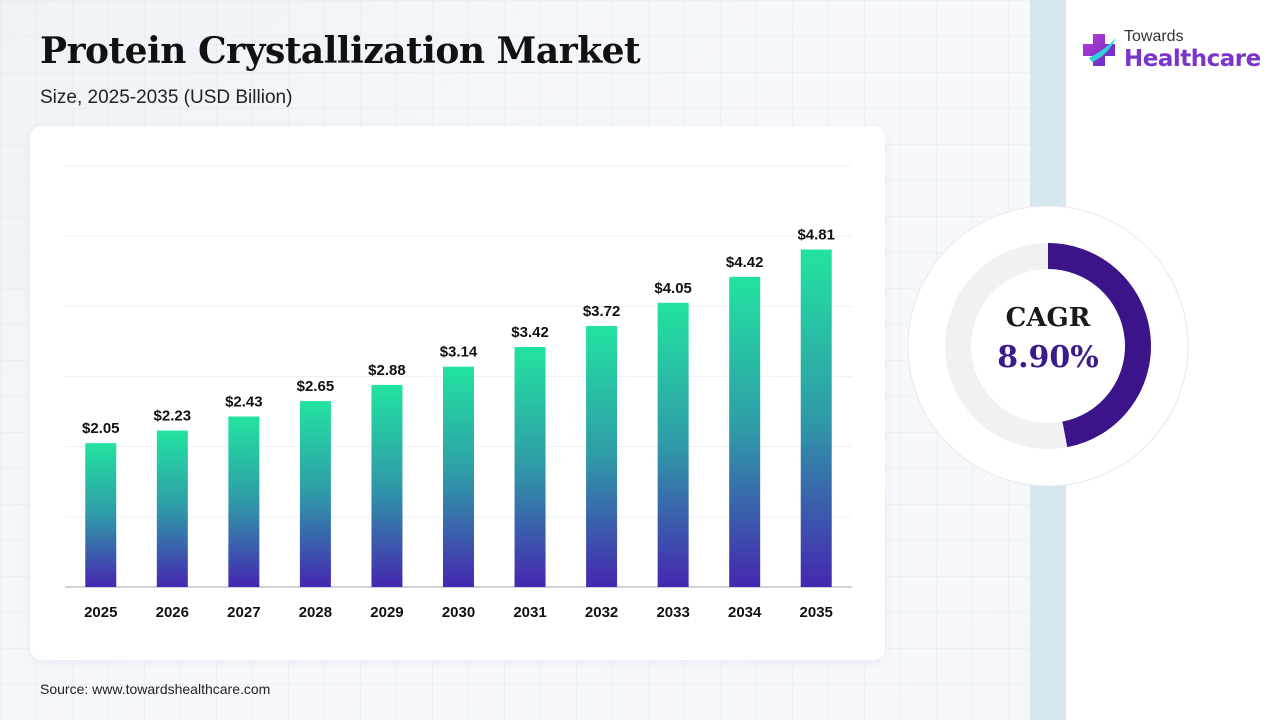 This screenshot has width=1280, height=720. What do you see at coordinates (816, 418) in the screenshot?
I see `bar-2035` at bounding box center [816, 418].